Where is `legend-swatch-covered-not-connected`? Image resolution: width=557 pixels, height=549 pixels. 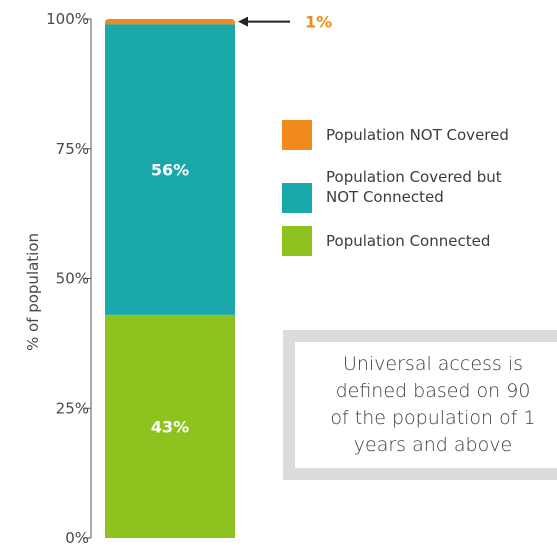
legend-swatch-covered-not-connected is located at coordinates (297, 198).